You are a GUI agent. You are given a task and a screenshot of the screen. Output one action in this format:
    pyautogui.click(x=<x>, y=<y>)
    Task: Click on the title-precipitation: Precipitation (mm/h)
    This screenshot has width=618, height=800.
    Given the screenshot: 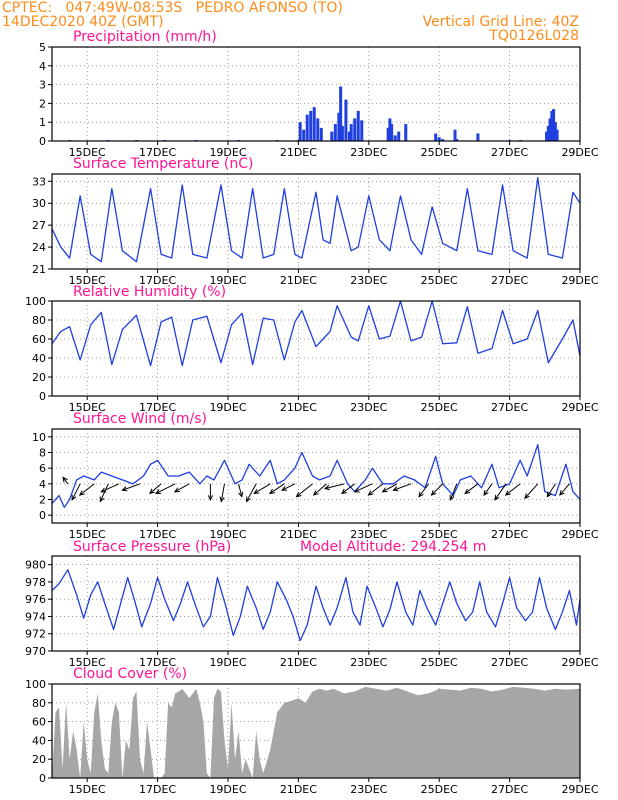 What is the action you would take?
    pyautogui.click(x=145, y=37)
    